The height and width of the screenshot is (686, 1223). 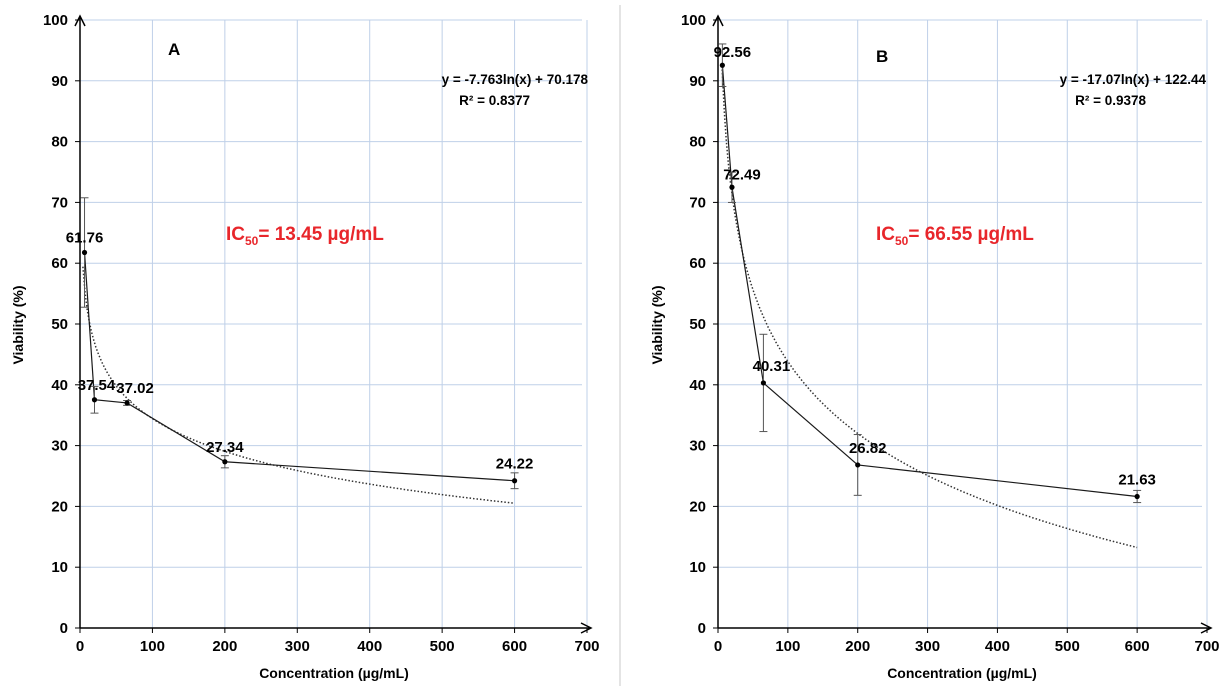 I want to click on data-label: 21.63, so click(x=1137, y=479).